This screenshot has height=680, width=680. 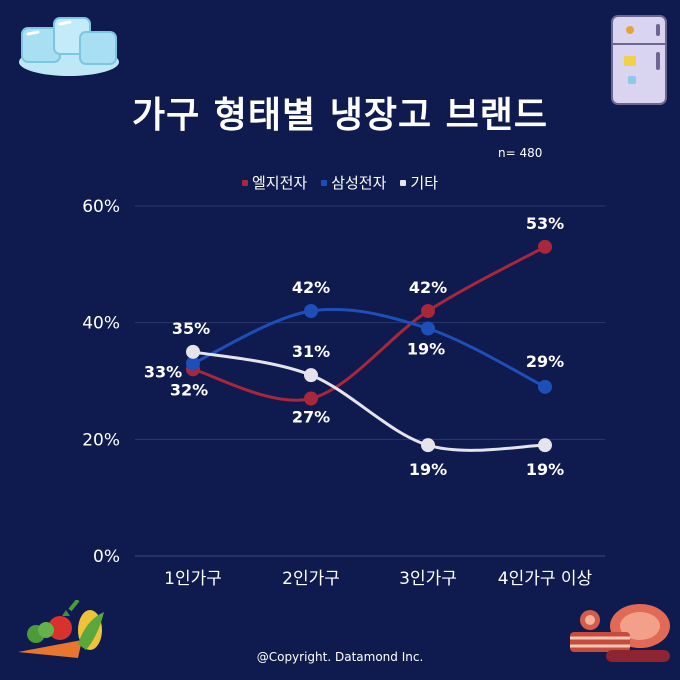 What do you see at coordinates (545, 361) in the screenshot?
I see `data-label-samsung: 29%` at bounding box center [545, 361].